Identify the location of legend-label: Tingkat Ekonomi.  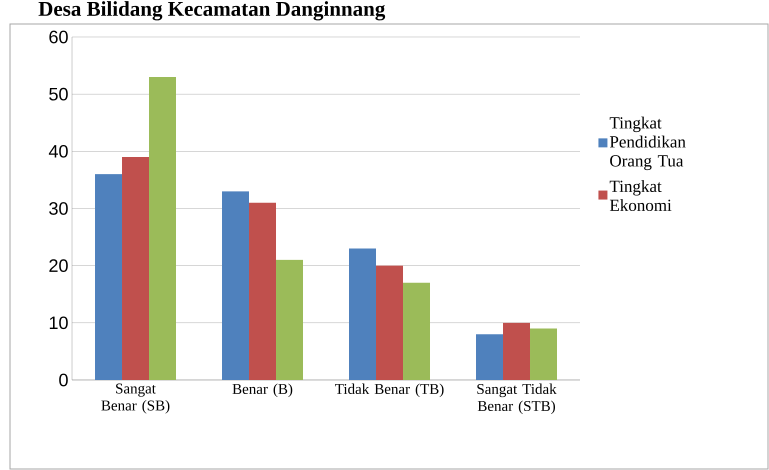
(641, 196).